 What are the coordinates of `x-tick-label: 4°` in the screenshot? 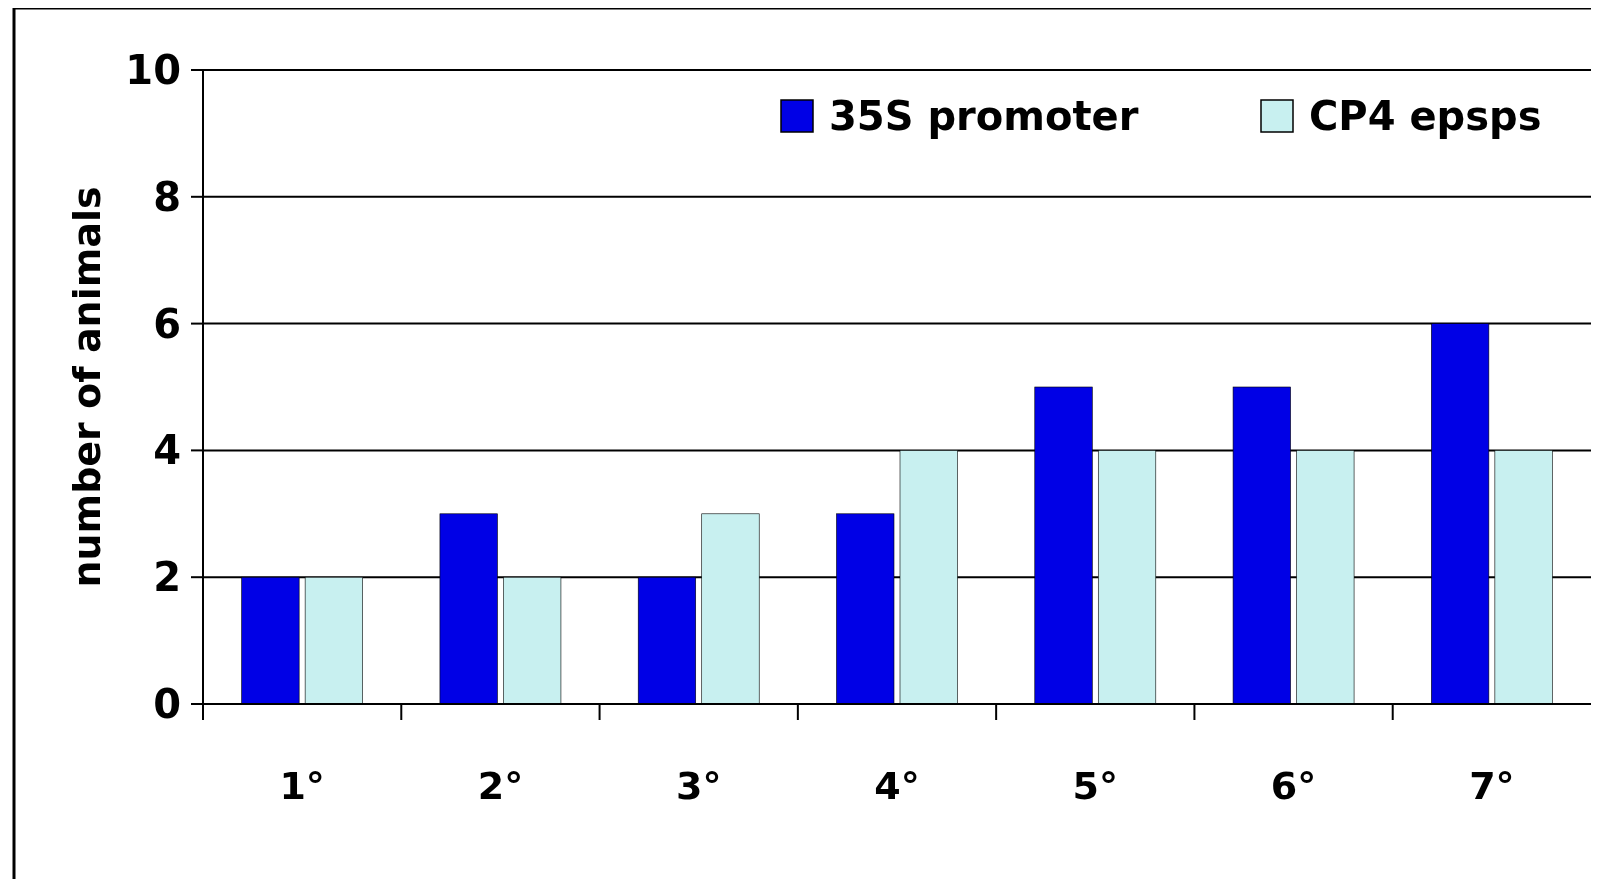 It's located at (897, 786).